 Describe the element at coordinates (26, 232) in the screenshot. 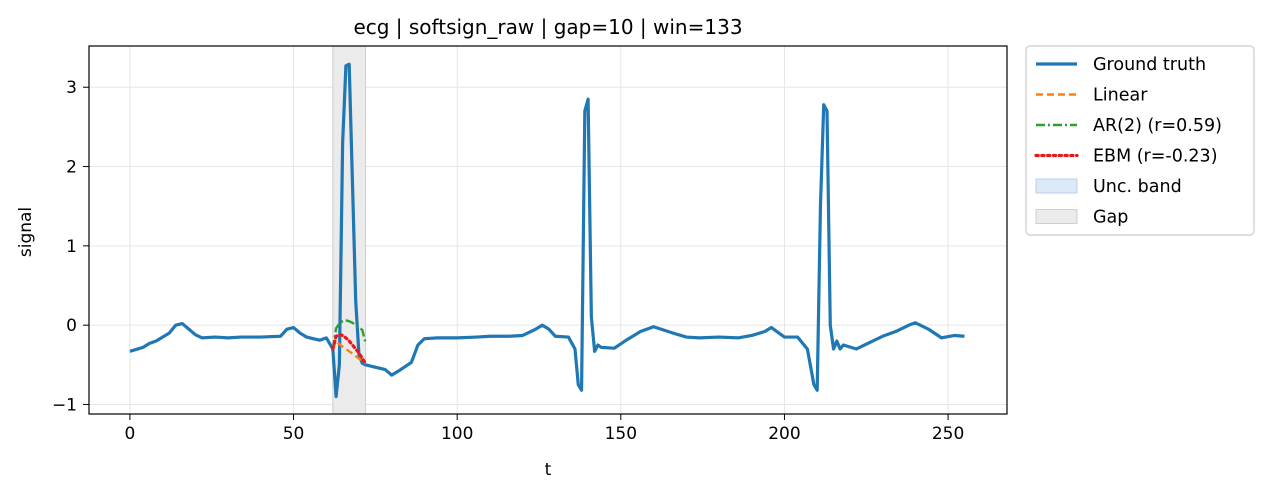

I see `y-axis-label: signal` at that location.